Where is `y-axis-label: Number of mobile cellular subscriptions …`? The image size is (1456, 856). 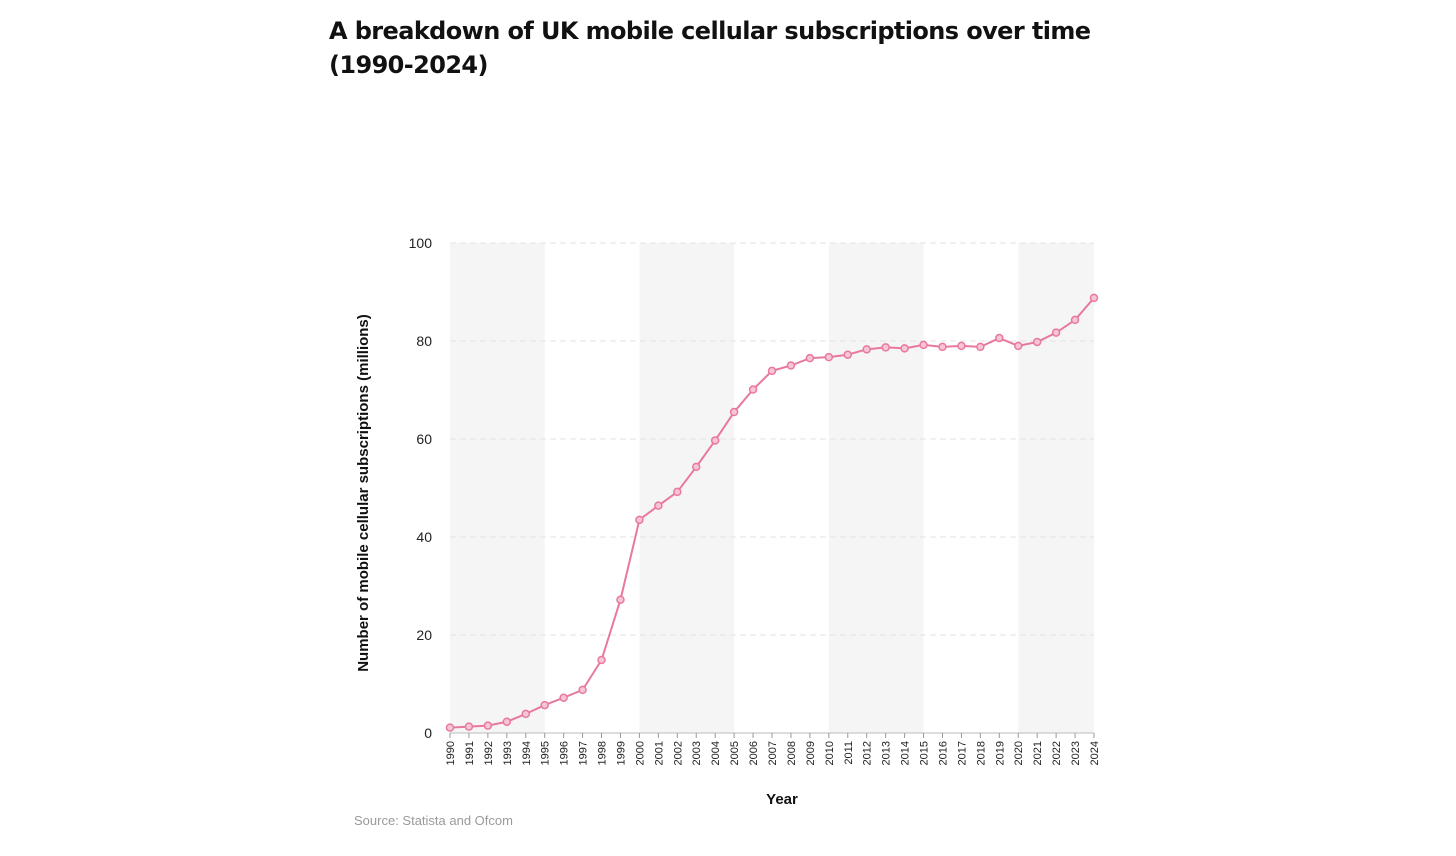
y-axis-label: Number of mobile cellular subscriptions … is located at coordinates (363, 493).